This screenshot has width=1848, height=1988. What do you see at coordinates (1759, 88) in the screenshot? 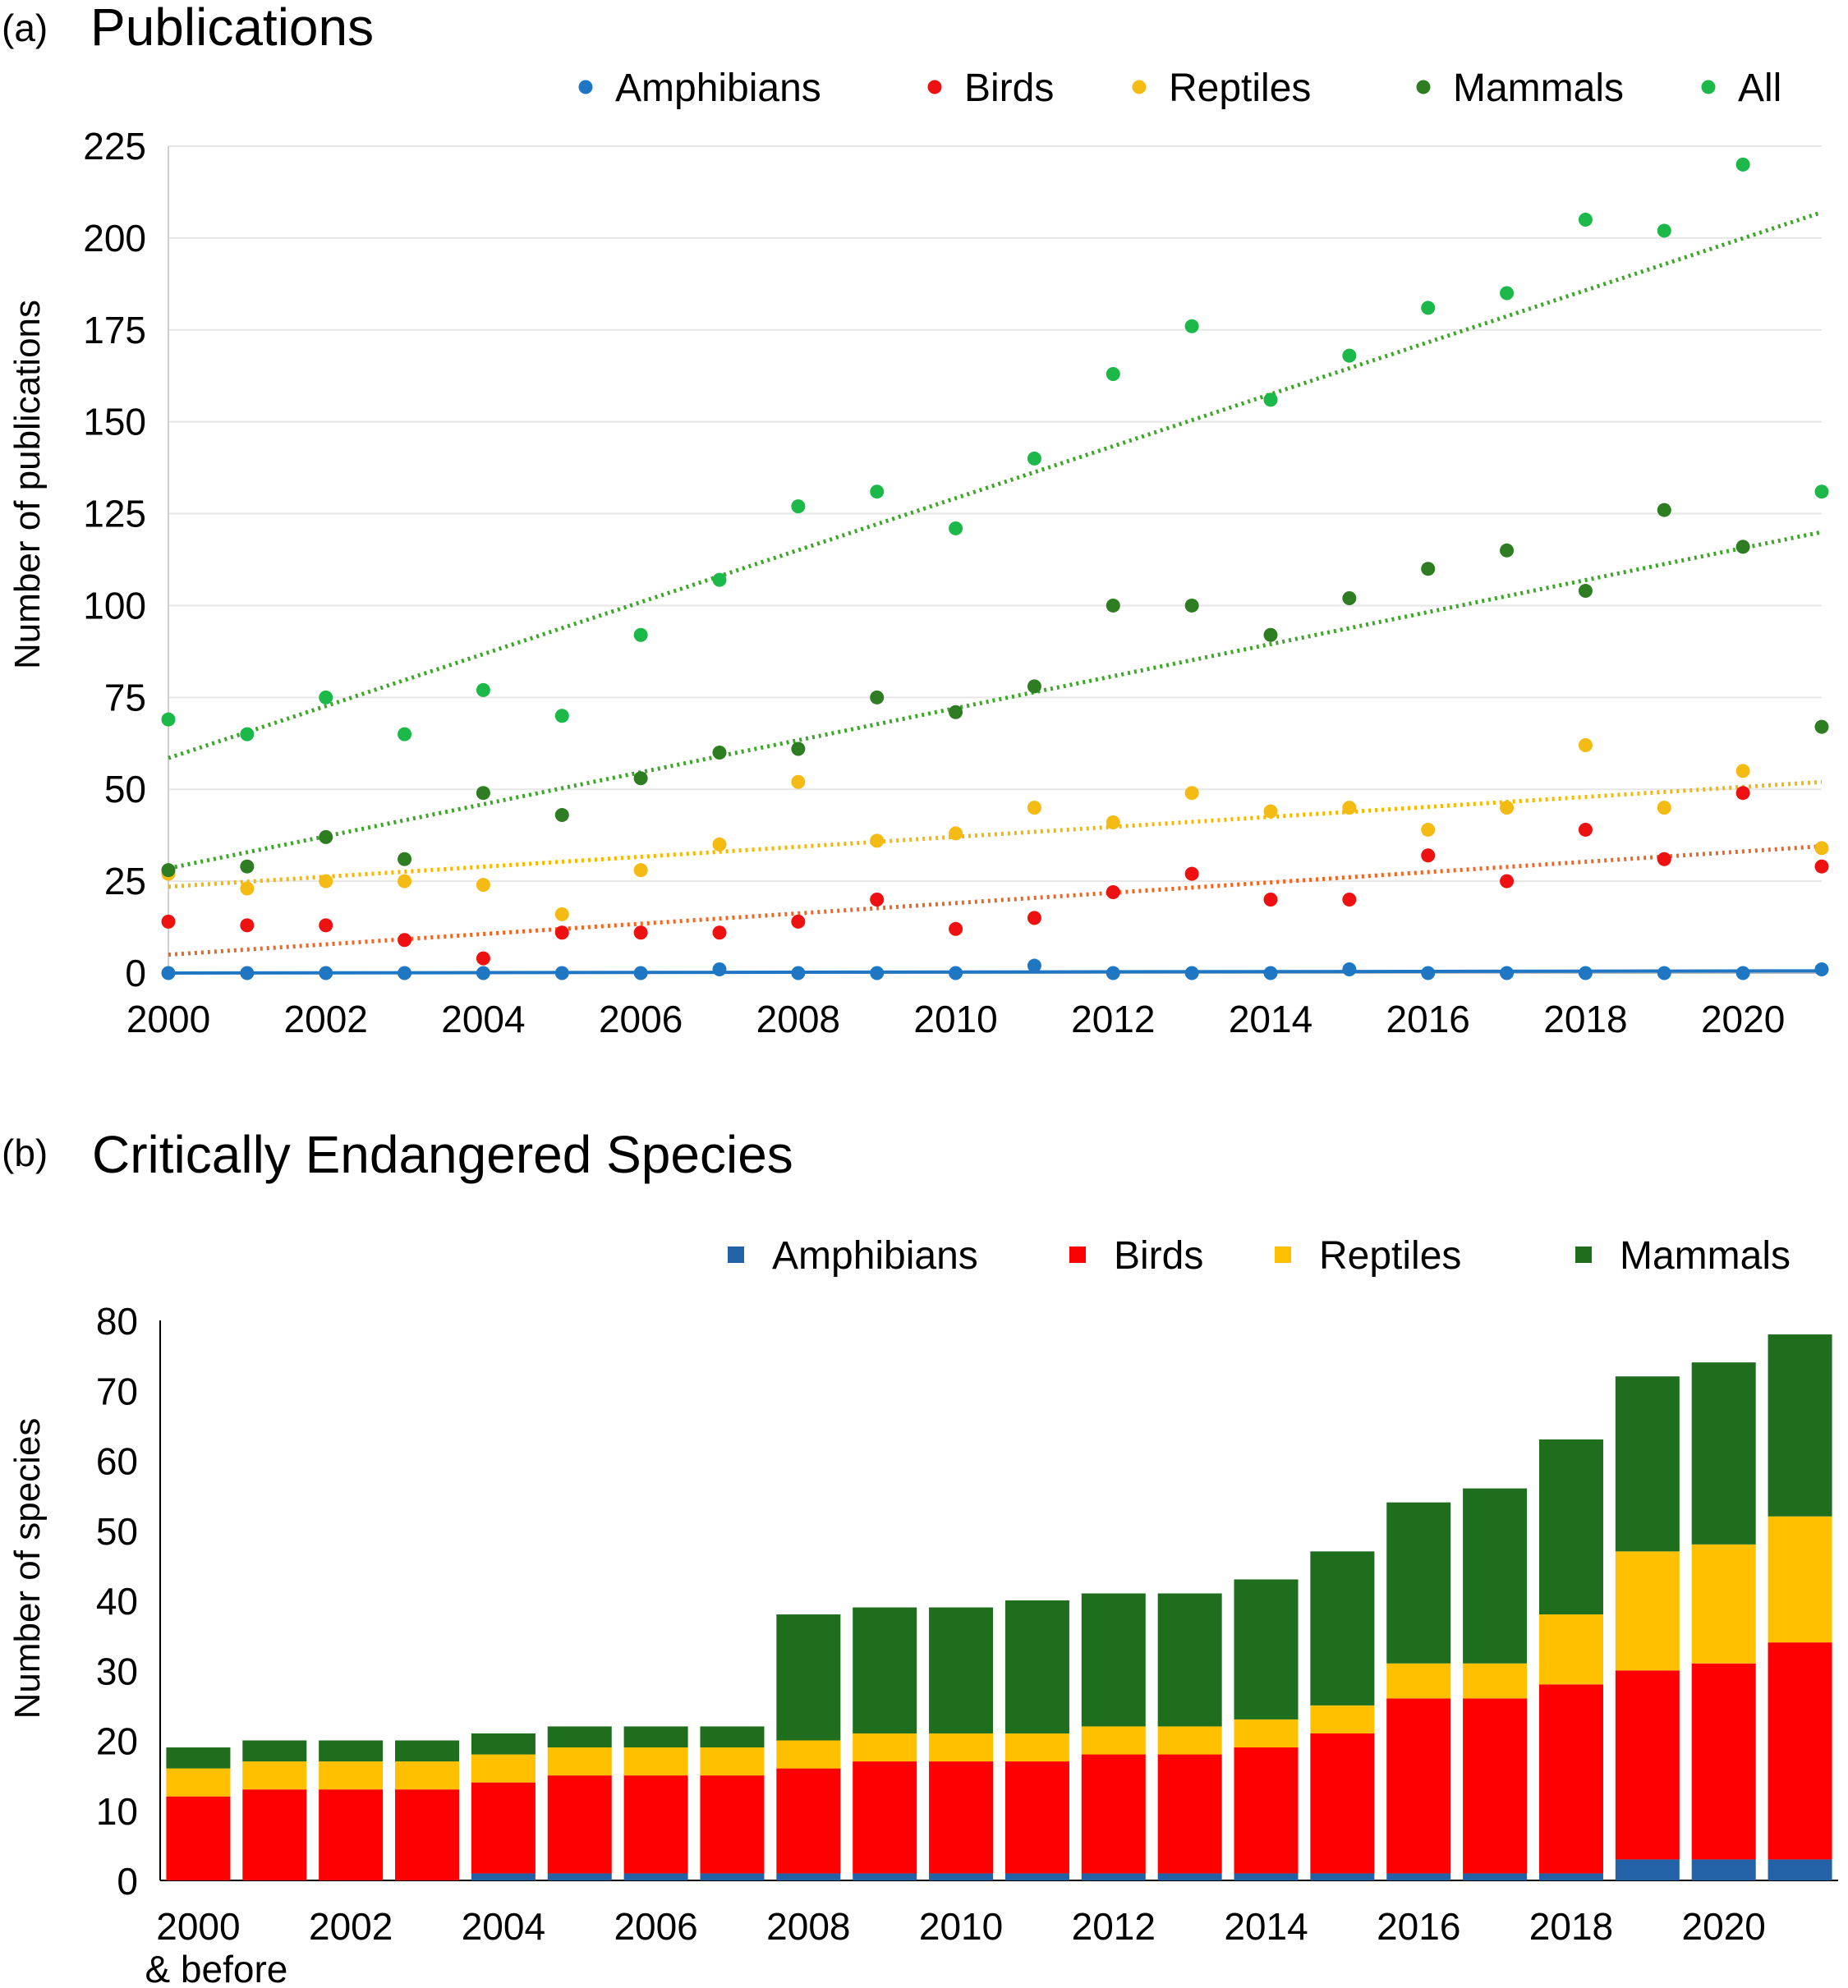
I see `a-legend-label: All` at bounding box center [1759, 88].